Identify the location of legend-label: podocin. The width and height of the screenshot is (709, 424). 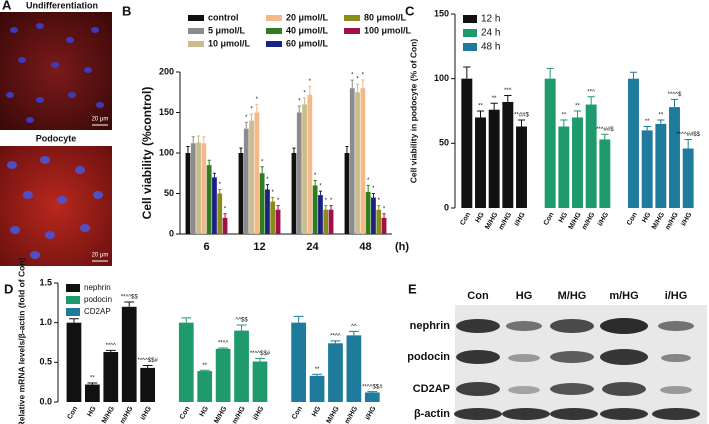
(98, 299).